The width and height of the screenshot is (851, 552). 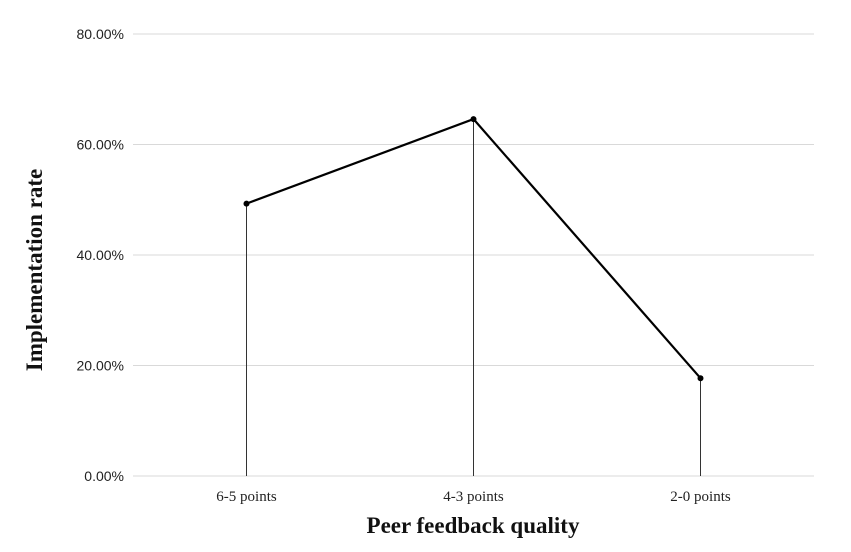 I want to click on y-tick-label: 80.00%, so click(x=100, y=34).